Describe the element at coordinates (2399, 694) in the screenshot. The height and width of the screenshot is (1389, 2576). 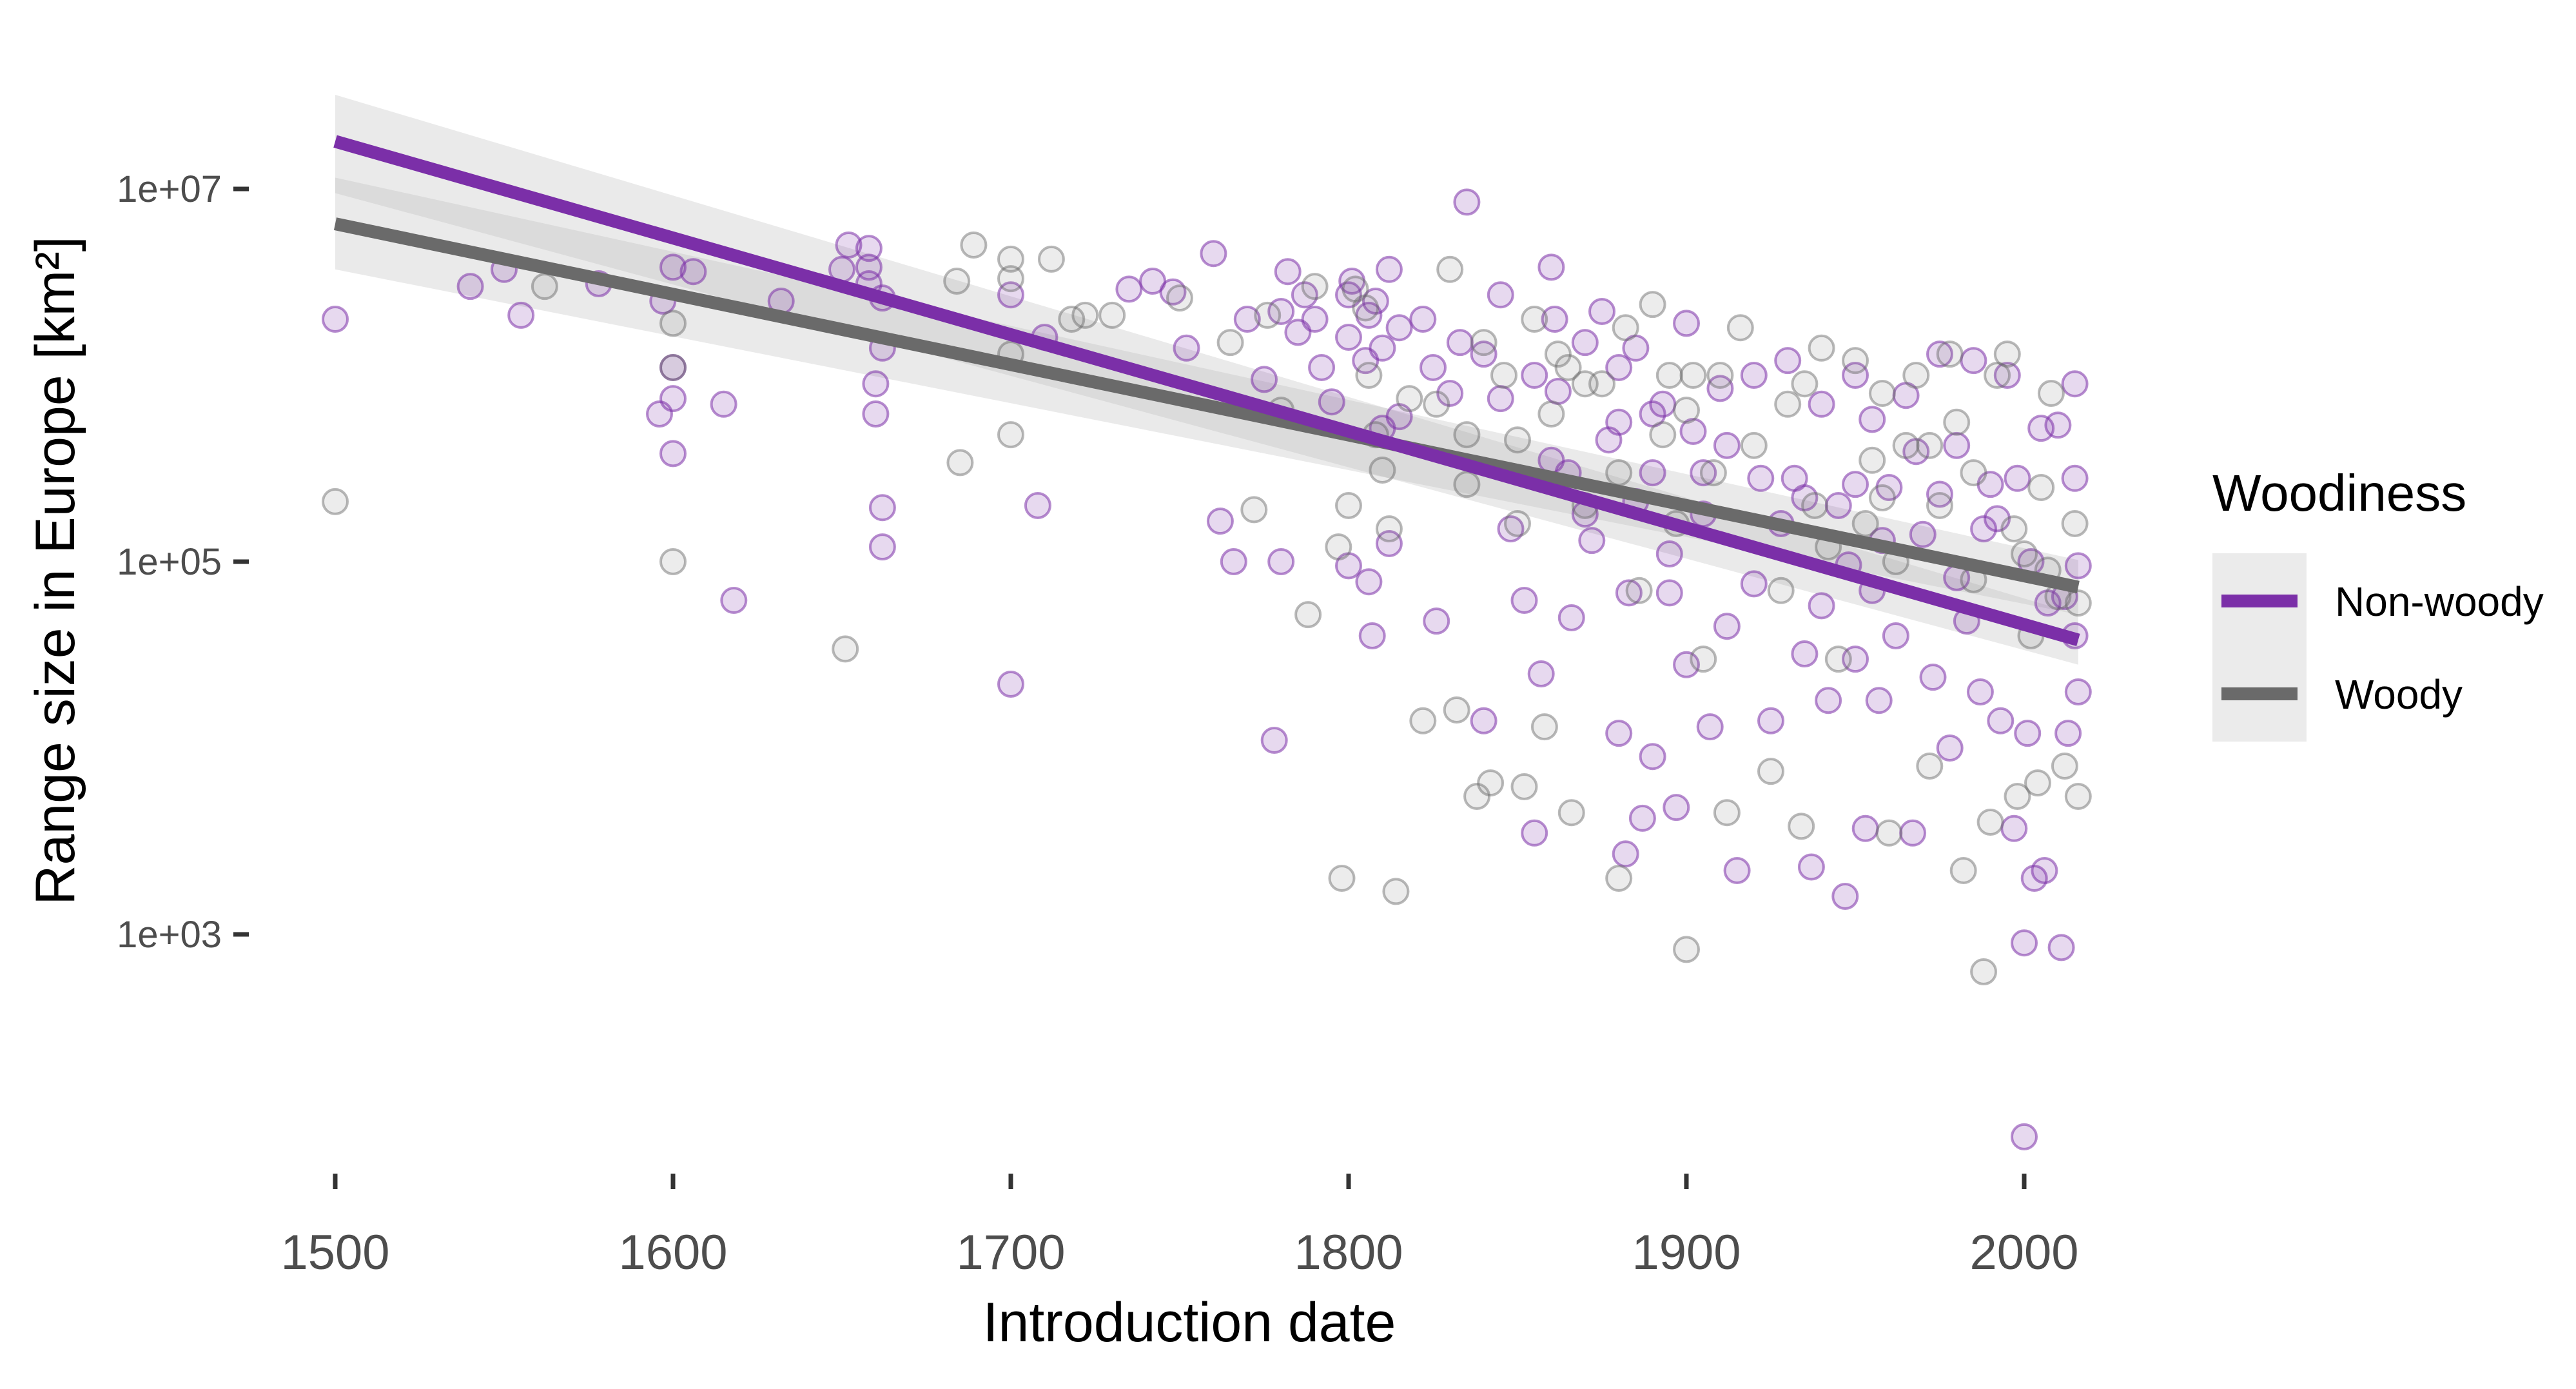
I see `legend-label-woody: Woody` at that location.